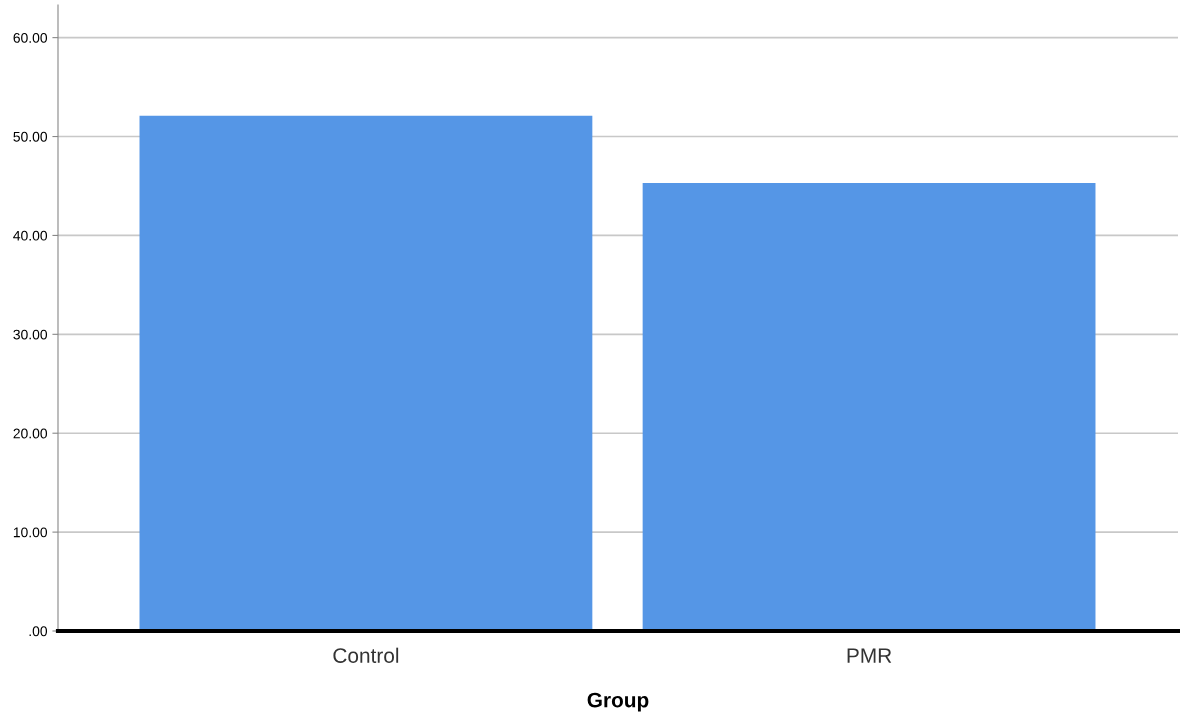  What do you see at coordinates (30, 532) in the screenshot?
I see `y-tick-label: 10.00` at bounding box center [30, 532].